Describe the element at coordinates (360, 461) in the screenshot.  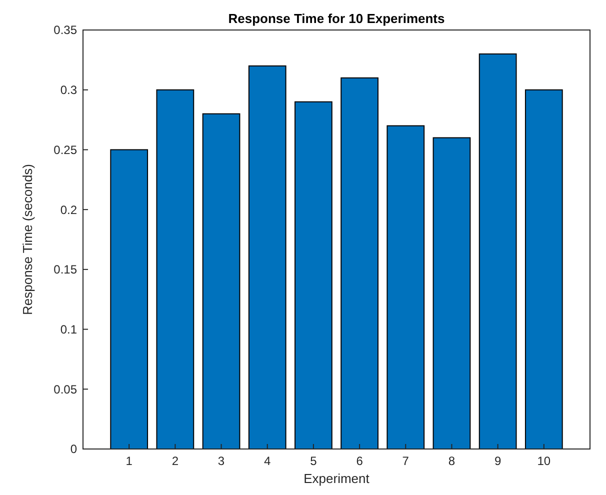
I see `x-tick-label: 6` at that location.